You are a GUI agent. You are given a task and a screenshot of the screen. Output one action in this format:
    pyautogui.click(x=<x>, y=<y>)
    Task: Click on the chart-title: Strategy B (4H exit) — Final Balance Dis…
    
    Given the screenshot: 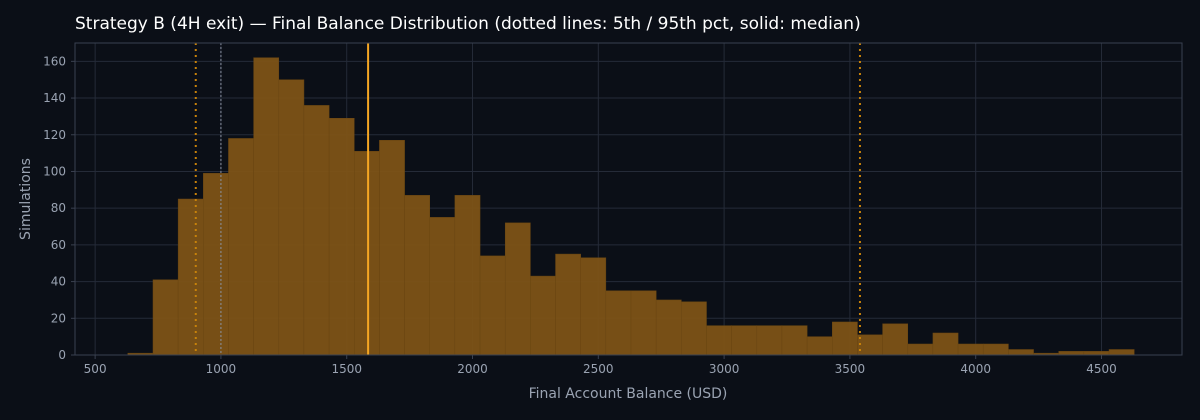 What is the action you would take?
    pyautogui.click(x=468, y=24)
    